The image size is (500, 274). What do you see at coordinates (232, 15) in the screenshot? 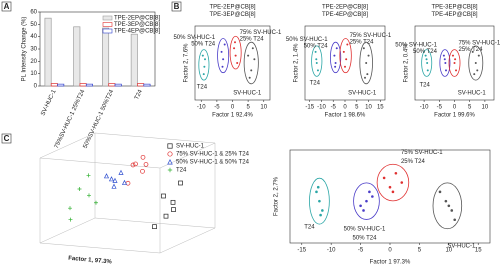
I see `chart-title: TPE-3EP@CB[8]` at bounding box center [232, 15].